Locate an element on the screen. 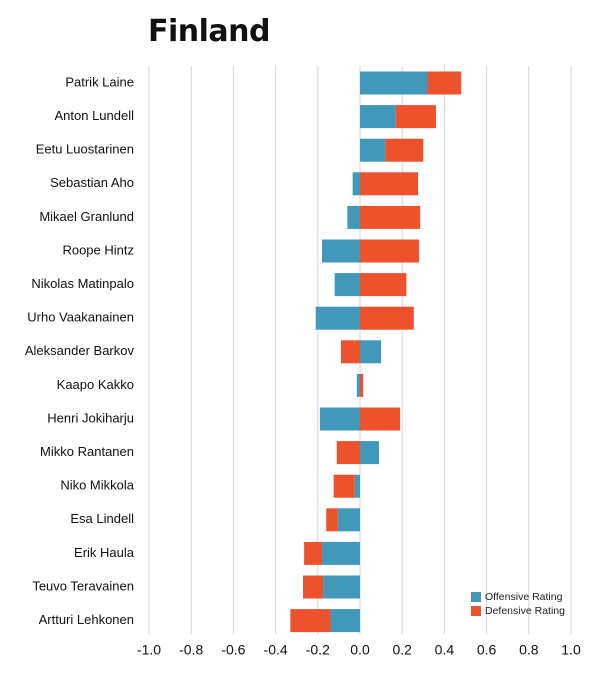 The width and height of the screenshot is (598, 680). x-tick-label: 0.4 is located at coordinates (445, 650).